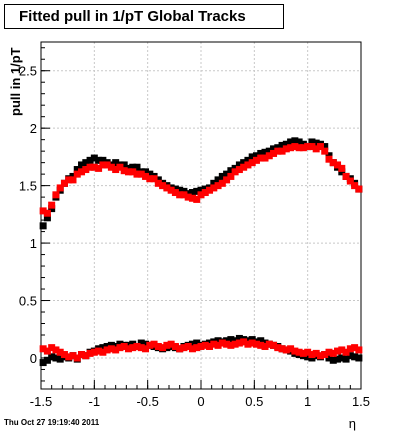  Describe the element at coordinates (33, 128) in the screenshot. I see `y-tick-label: 2` at that location.